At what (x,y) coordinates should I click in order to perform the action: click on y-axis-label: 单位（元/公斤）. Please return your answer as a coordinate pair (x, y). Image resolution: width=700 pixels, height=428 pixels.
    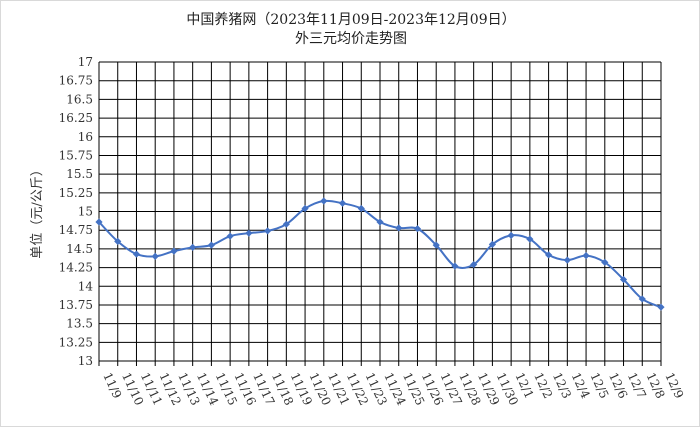
    Looking at the image, I should click on (37, 210).